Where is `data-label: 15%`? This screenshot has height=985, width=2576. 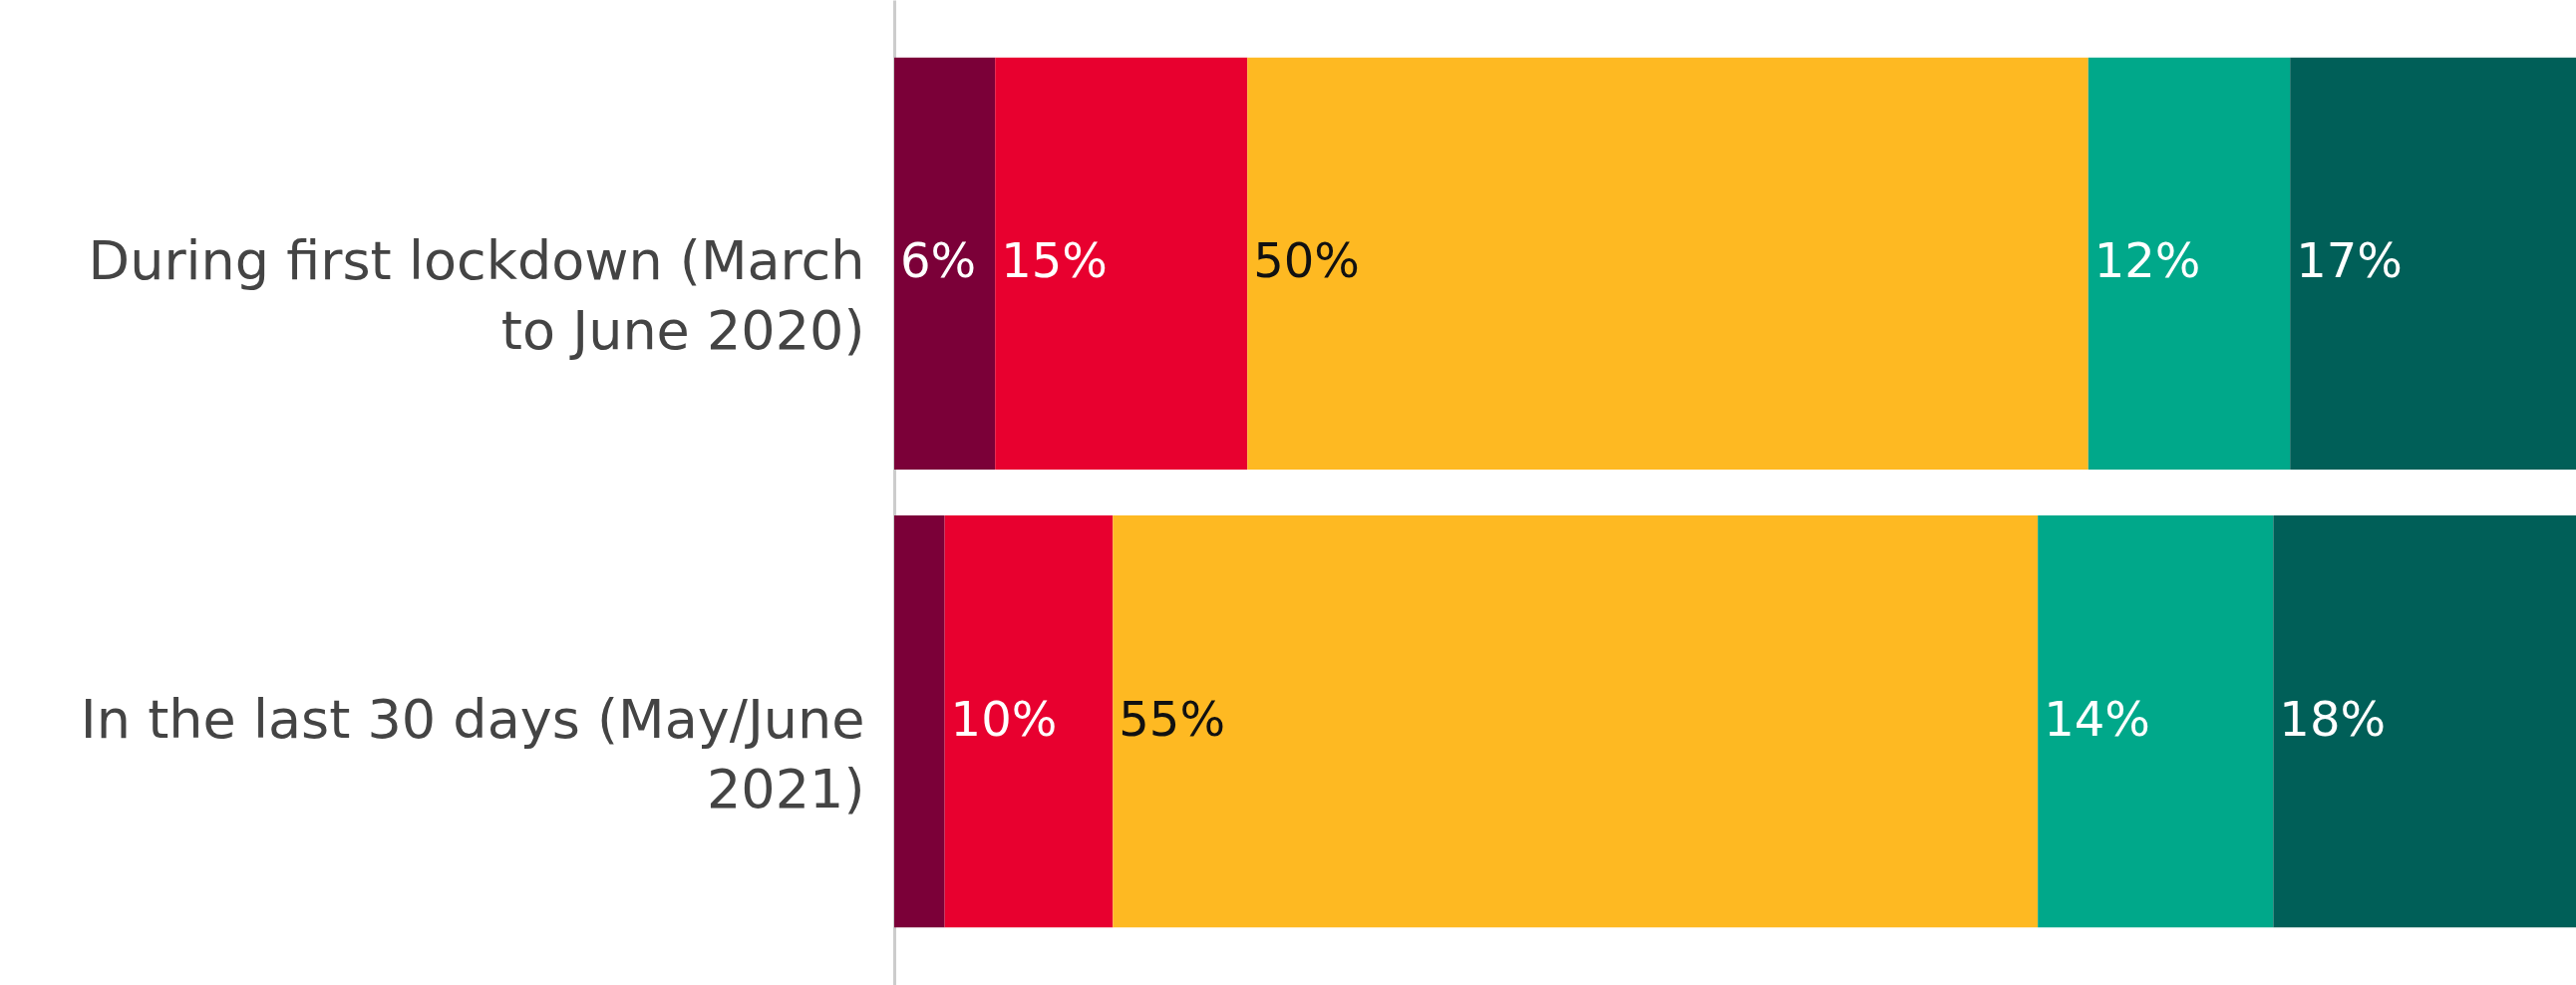 data-label: 15% is located at coordinates (1054, 260).